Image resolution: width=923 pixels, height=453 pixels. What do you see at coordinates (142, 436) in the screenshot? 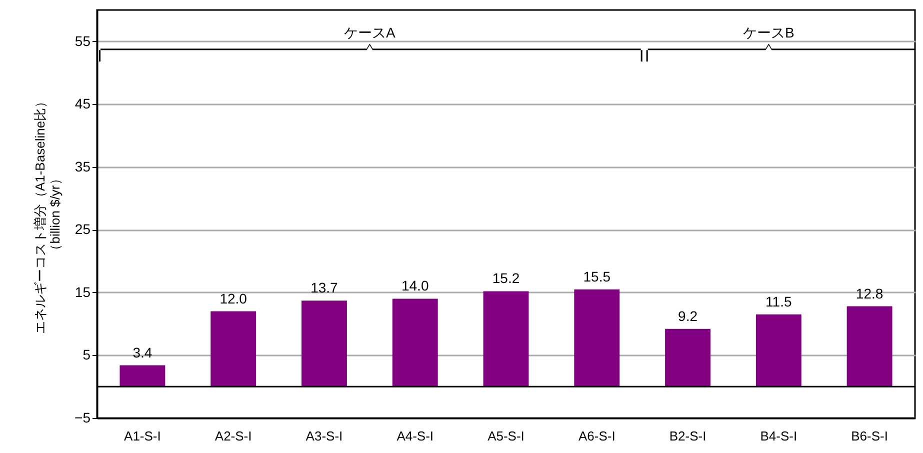
I see `x-tick-label: A1-S-I` at bounding box center [142, 436].